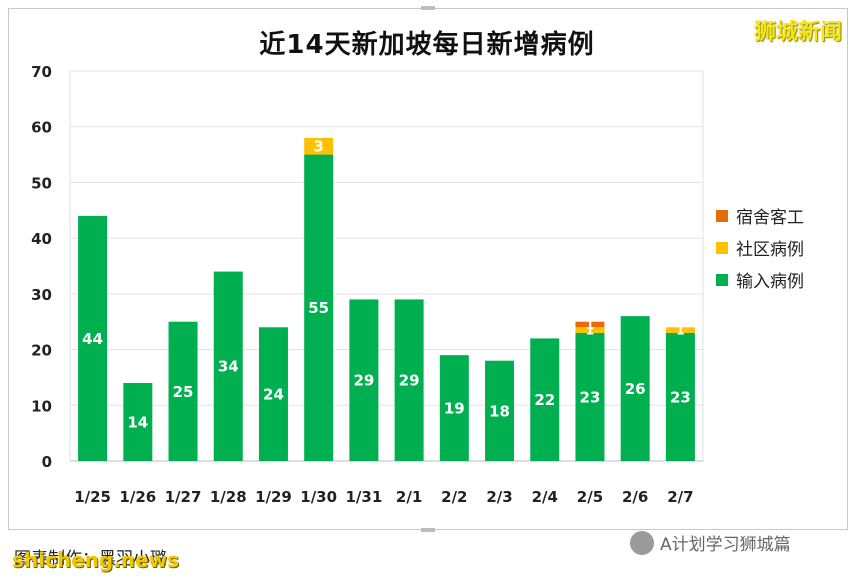  What do you see at coordinates (363, 497) in the screenshot?
I see `x-tick-label: 1/31` at bounding box center [363, 497].